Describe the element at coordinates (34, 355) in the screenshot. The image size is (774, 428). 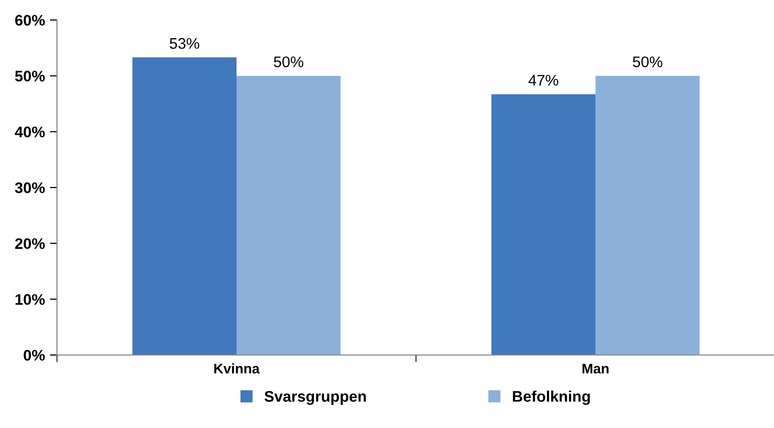
I see `y-tick-label: 0%` at that location.